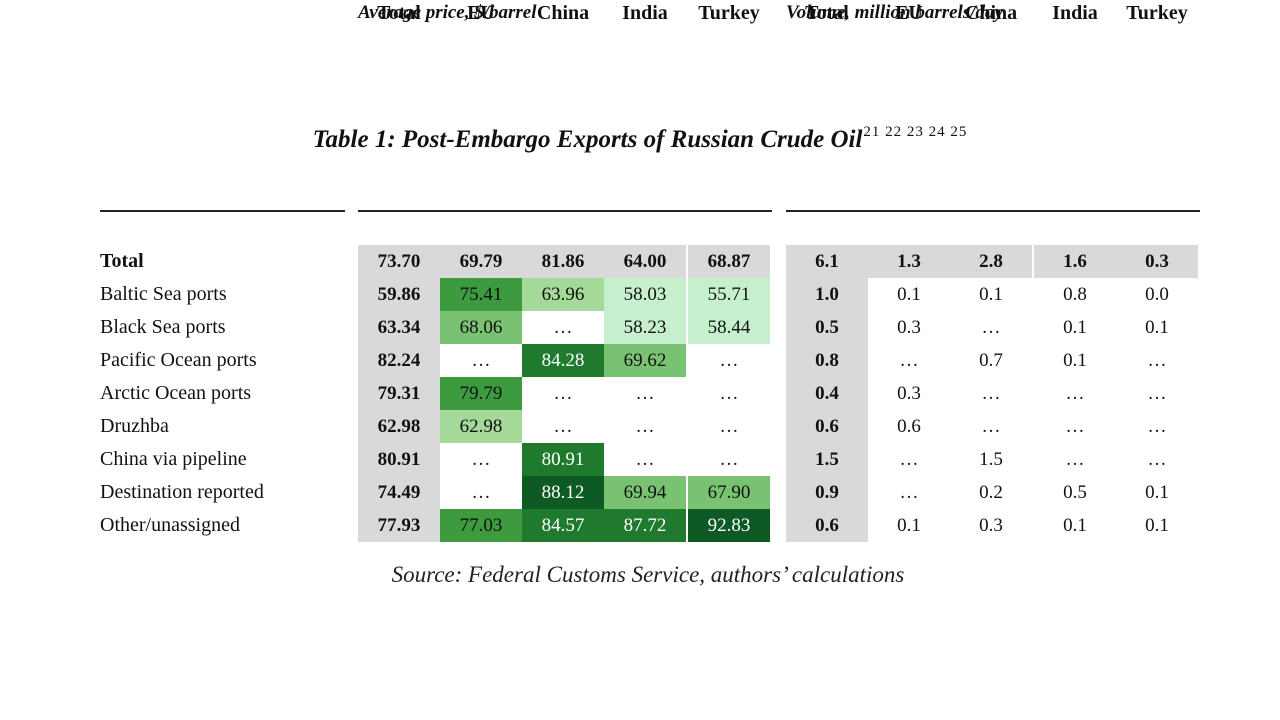 This screenshot has width=1280, height=720. I want to click on price-cell: 58.03, so click(645, 294).